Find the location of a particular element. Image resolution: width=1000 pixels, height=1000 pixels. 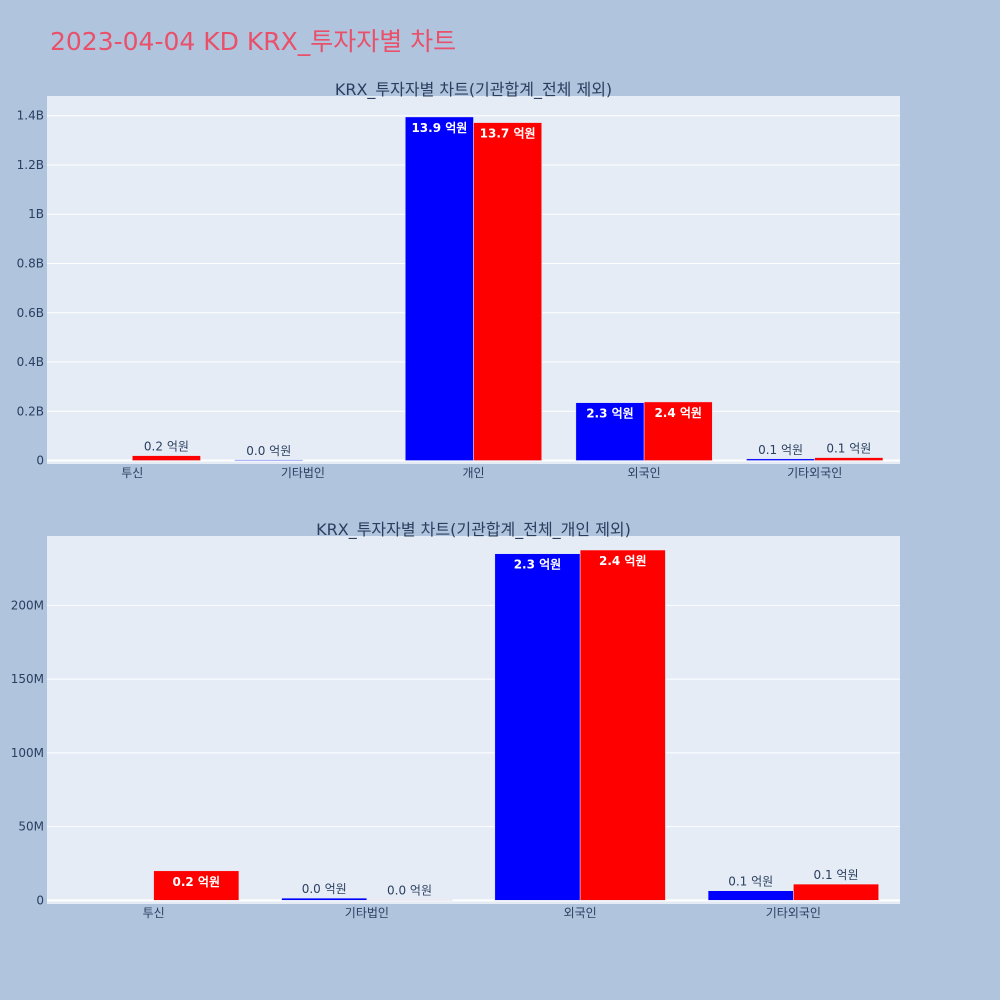

y-tick-label: 0.6B is located at coordinates (30, 313).